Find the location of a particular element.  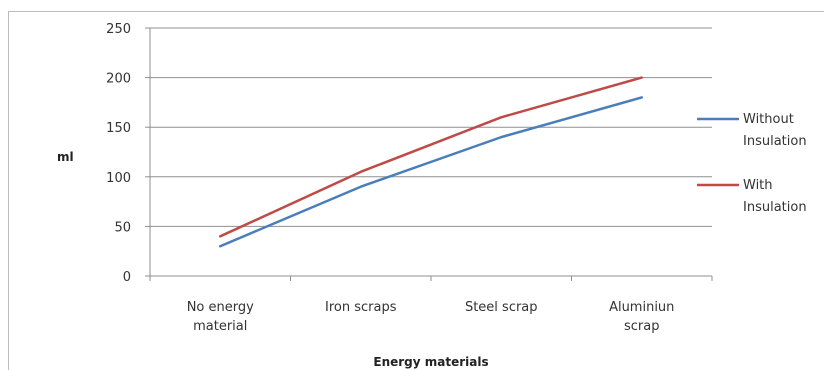

y-tick-labels: 0 50 100 150 200 250 is located at coordinates (118, 153).